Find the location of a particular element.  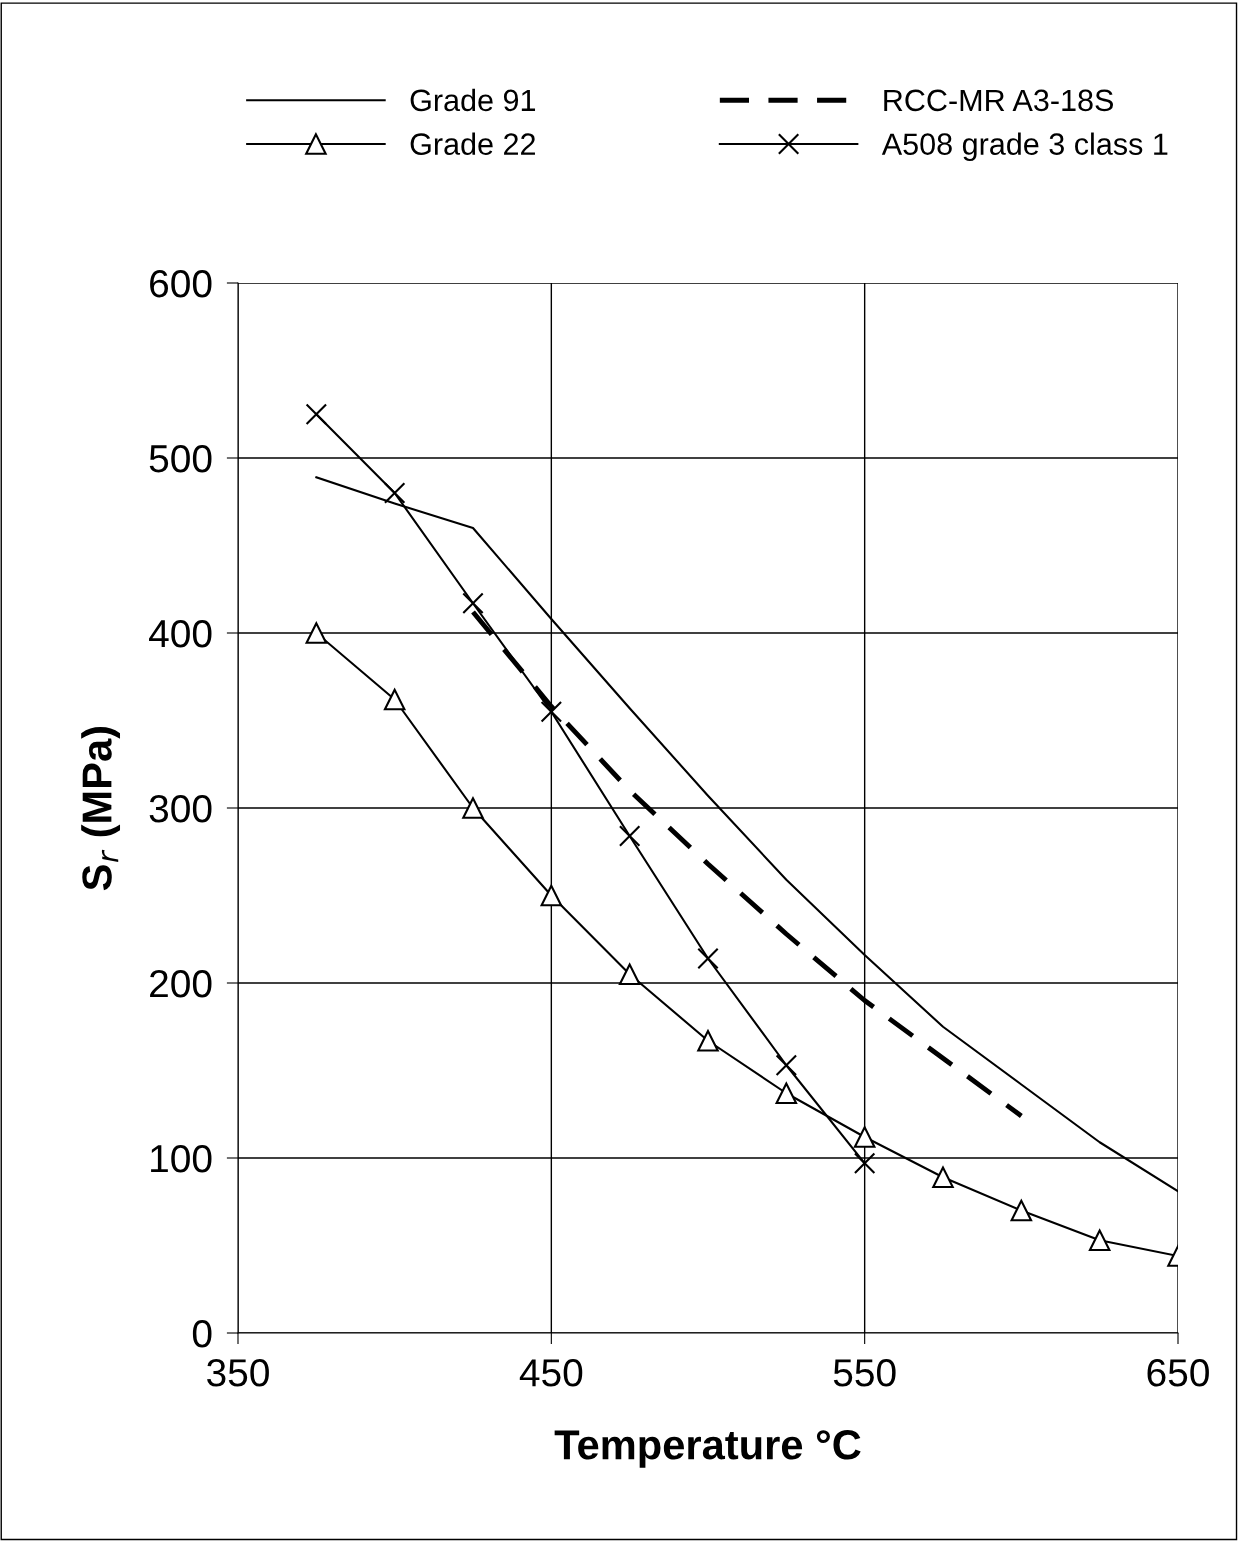

y-tick-label: 0 is located at coordinates (202, 1333).